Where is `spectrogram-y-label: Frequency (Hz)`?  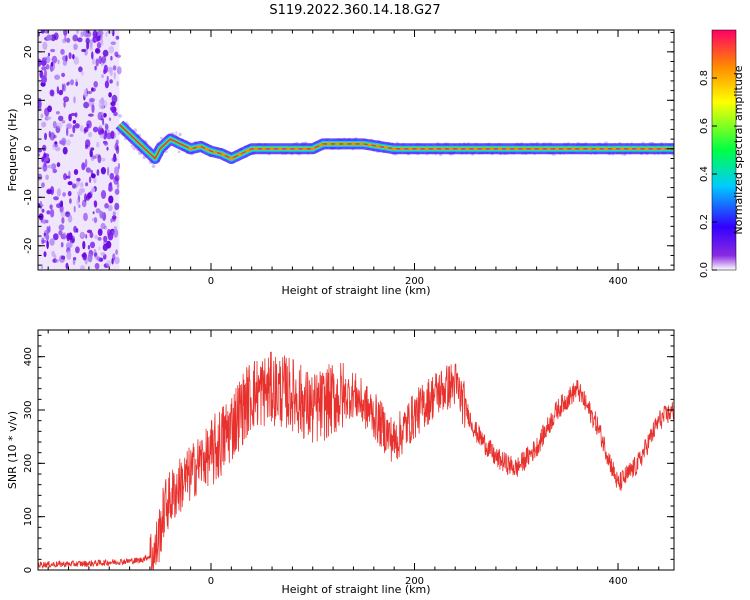 spectrogram-y-label: Frequency (Hz) is located at coordinates (12, 150).